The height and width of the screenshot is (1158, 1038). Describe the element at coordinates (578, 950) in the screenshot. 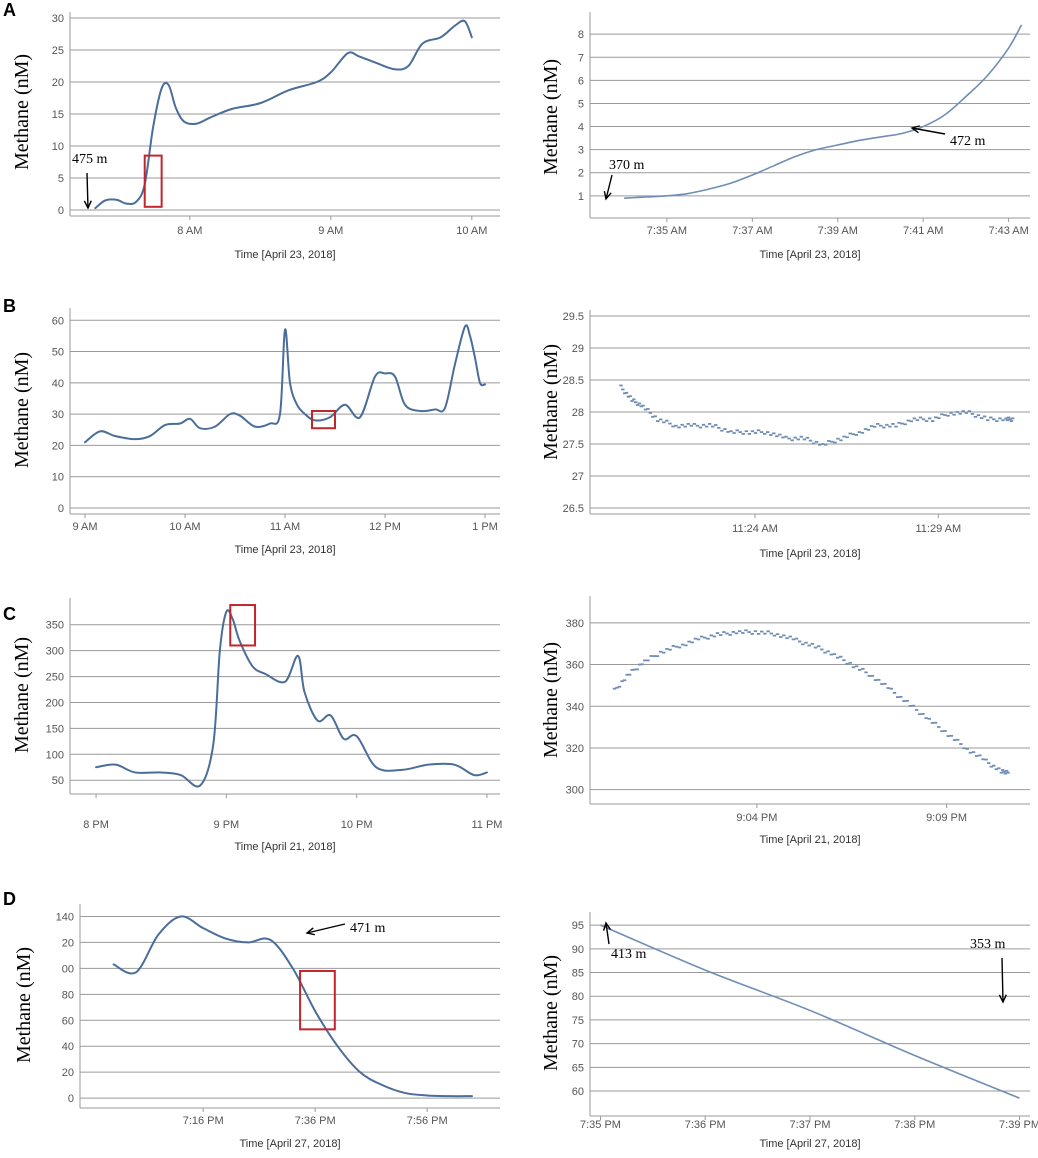

I see `y-tick-label: 90` at that location.